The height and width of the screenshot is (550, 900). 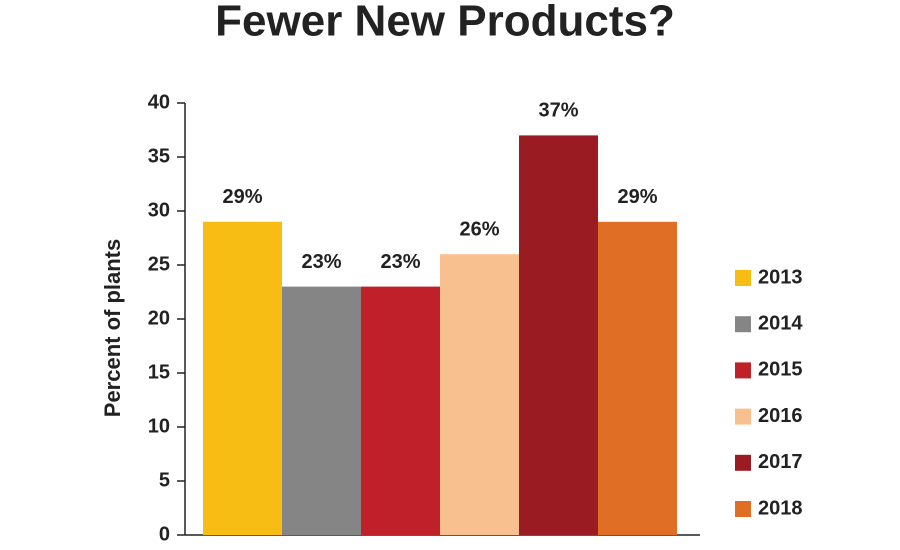 What do you see at coordinates (780, 370) in the screenshot?
I see `legend-label: 2015` at bounding box center [780, 370].